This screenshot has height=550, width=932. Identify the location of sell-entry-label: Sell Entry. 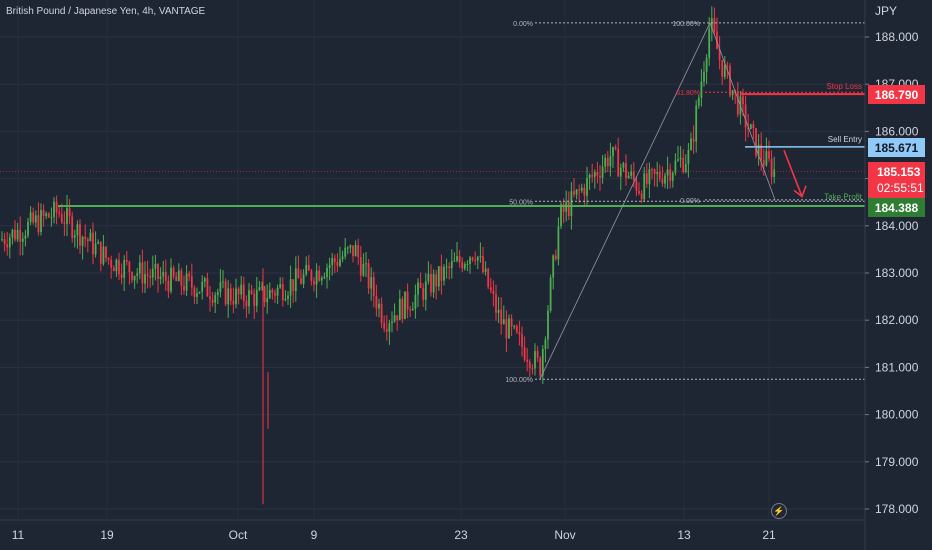
(845, 139).